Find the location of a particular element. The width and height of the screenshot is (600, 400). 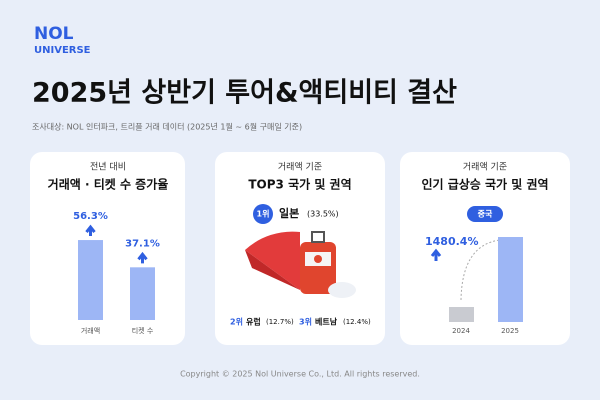

country: 일본 is located at coordinates (289, 213).